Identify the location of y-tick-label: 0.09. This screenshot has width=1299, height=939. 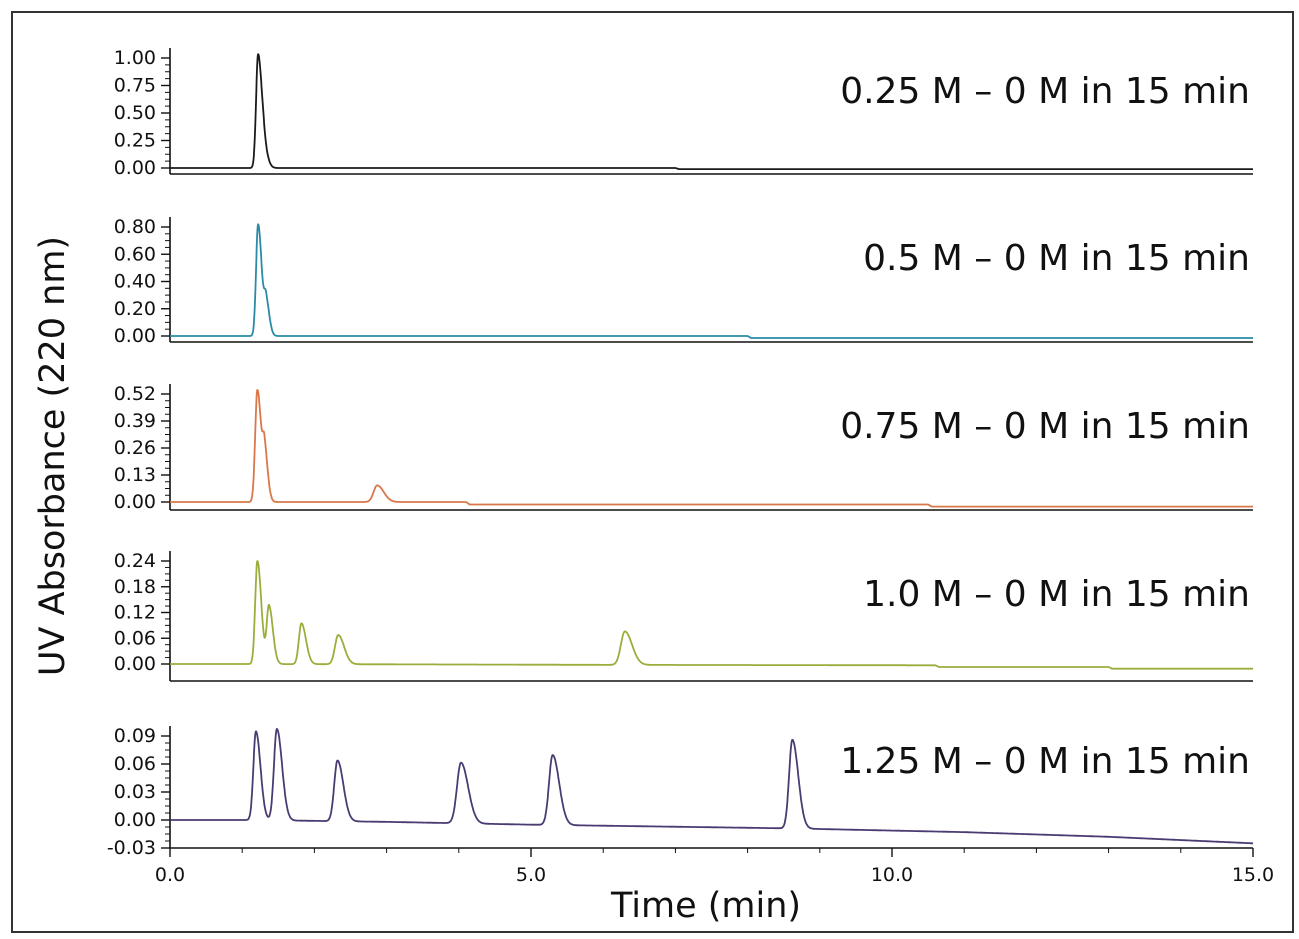
(135, 736).